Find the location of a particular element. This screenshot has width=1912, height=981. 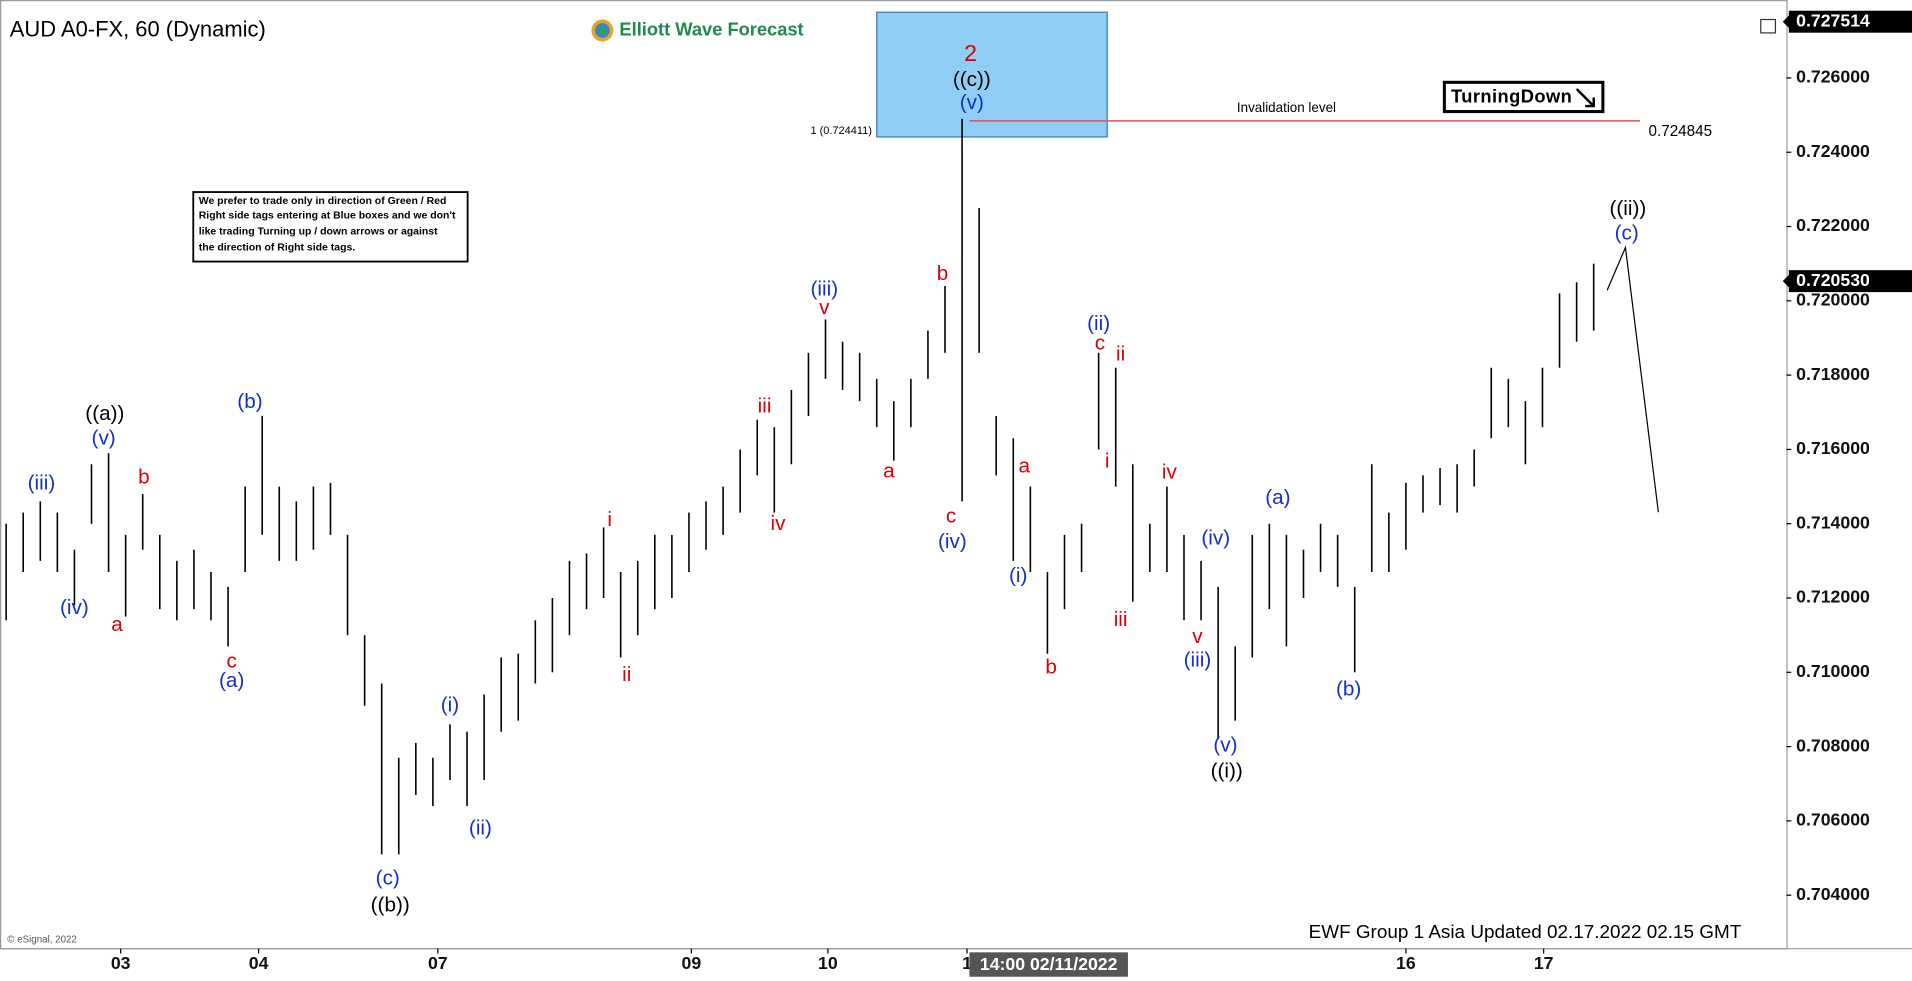

logo: Elliott Wave Forecast is located at coordinates (697, 30).